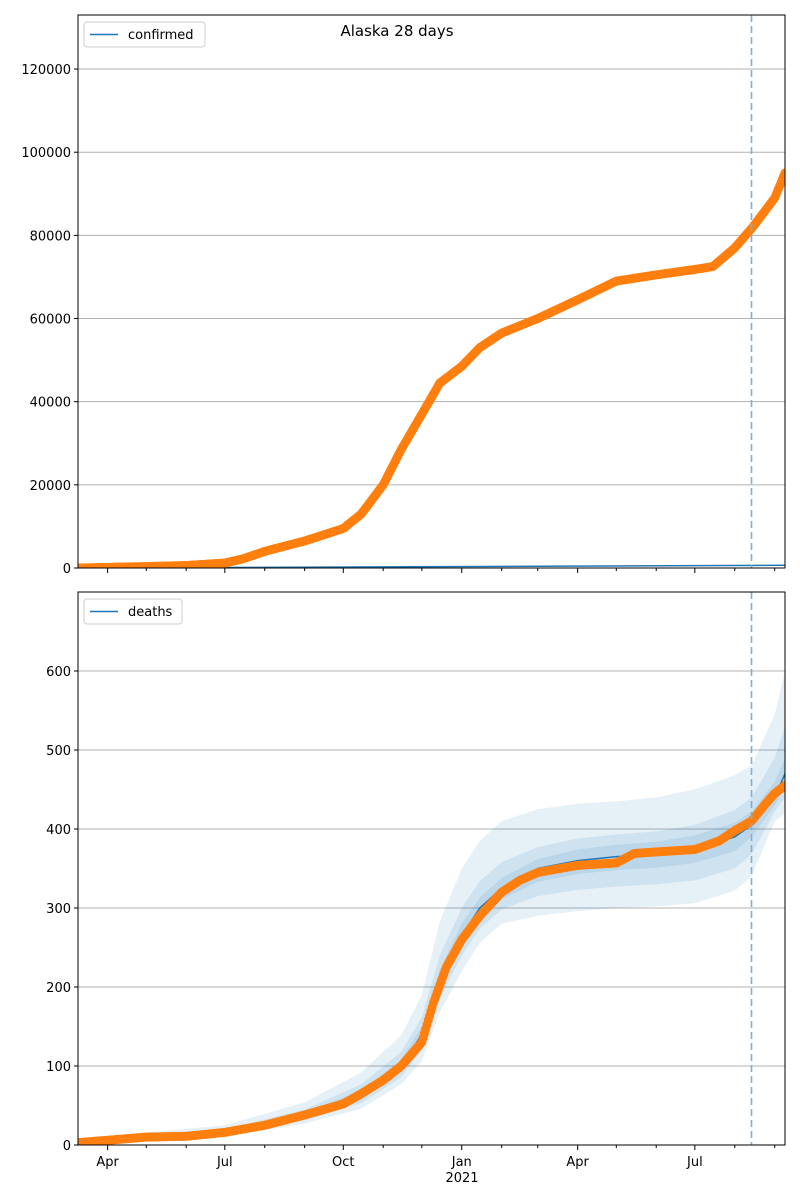  I want to click on y-tick-label: 60000, so click(50, 320).